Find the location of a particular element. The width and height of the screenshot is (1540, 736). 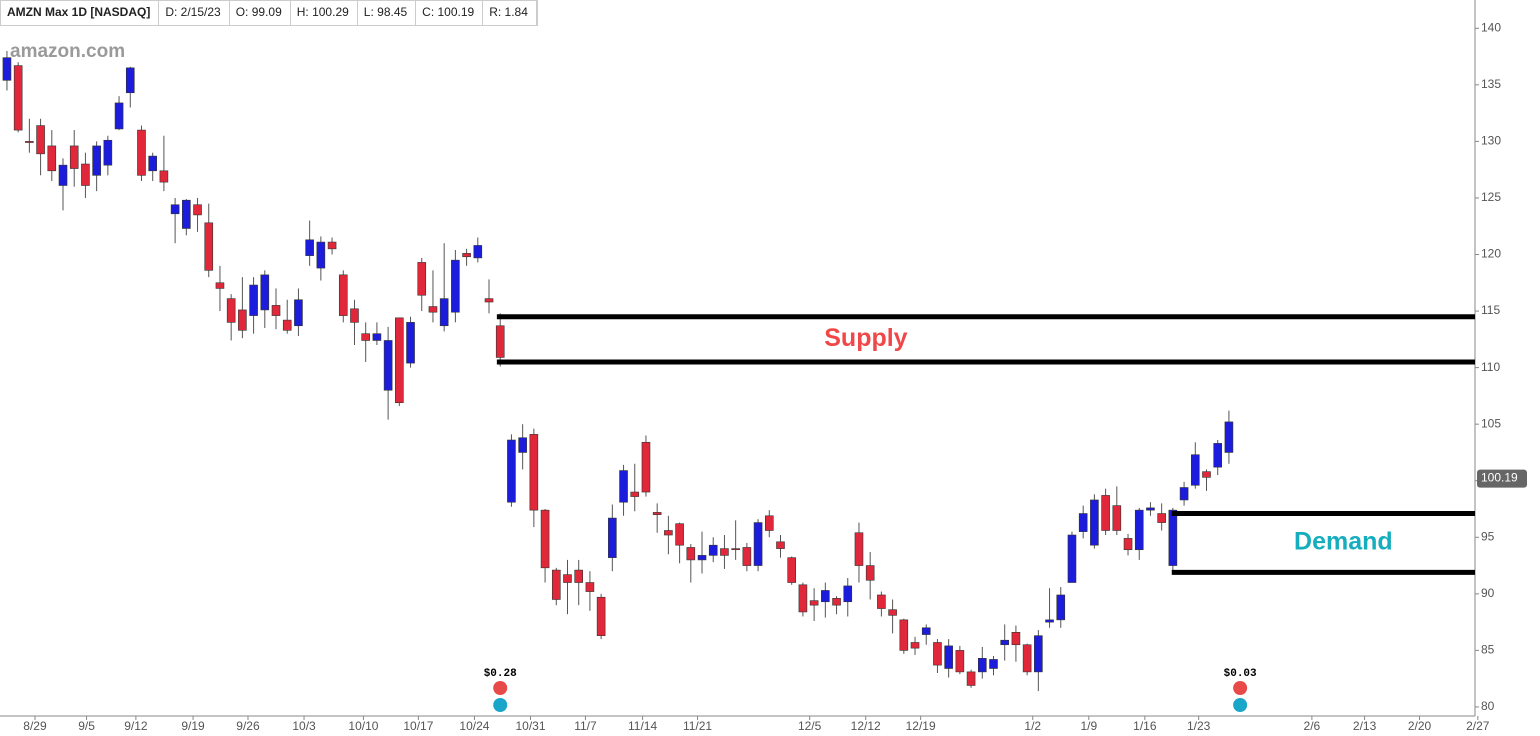

last-price-label: 100.19 is located at coordinates (1499, 478).